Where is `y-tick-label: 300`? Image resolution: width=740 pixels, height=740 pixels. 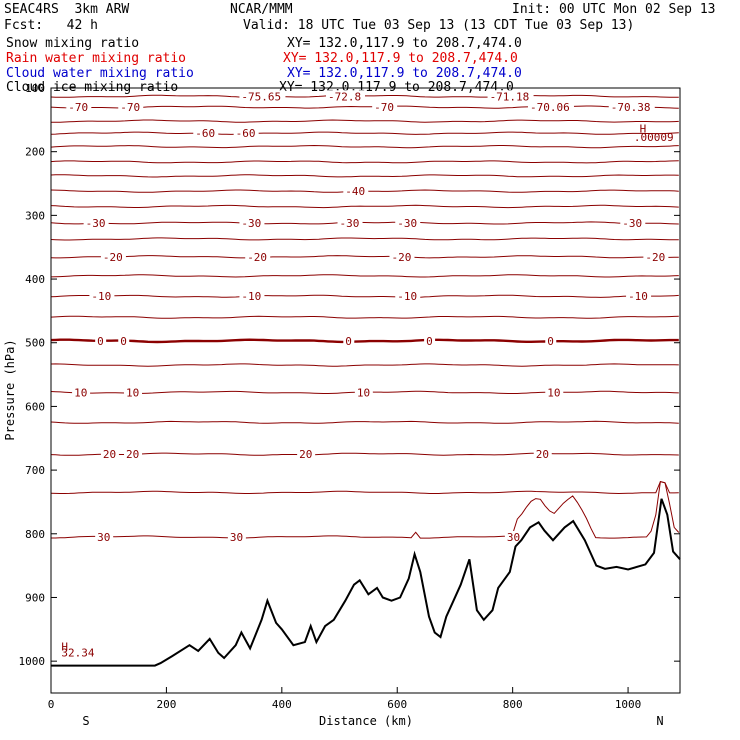
y-tick-label: 300 is located at coordinates (35, 215).